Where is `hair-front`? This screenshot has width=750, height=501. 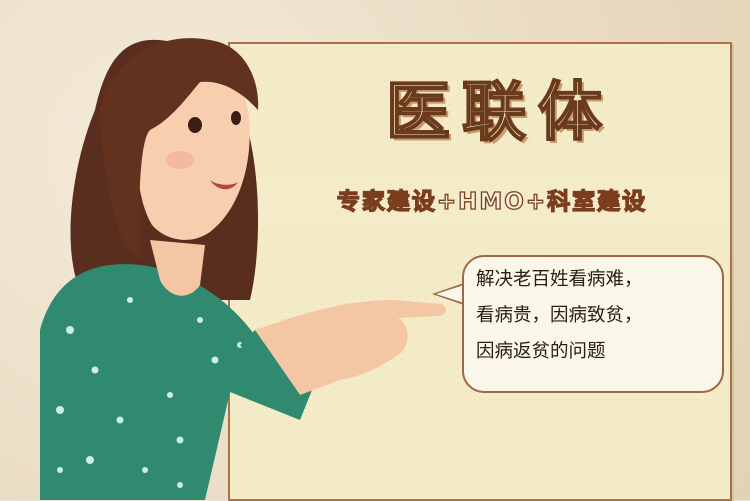 hair-front is located at coordinates (179, 149).